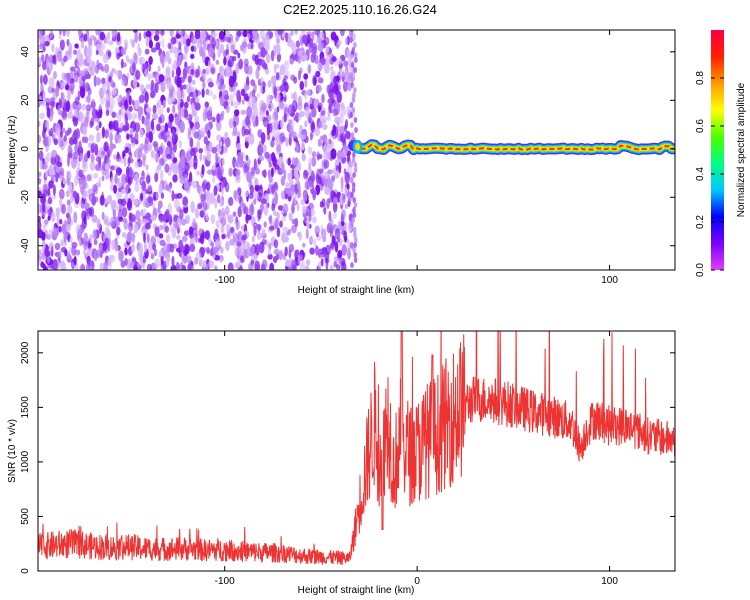 The width and height of the screenshot is (750, 600). What do you see at coordinates (12, 451) in the screenshot?
I see `snr-y-label: SNR (10 * v/v)` at bounding box center [12, 451].